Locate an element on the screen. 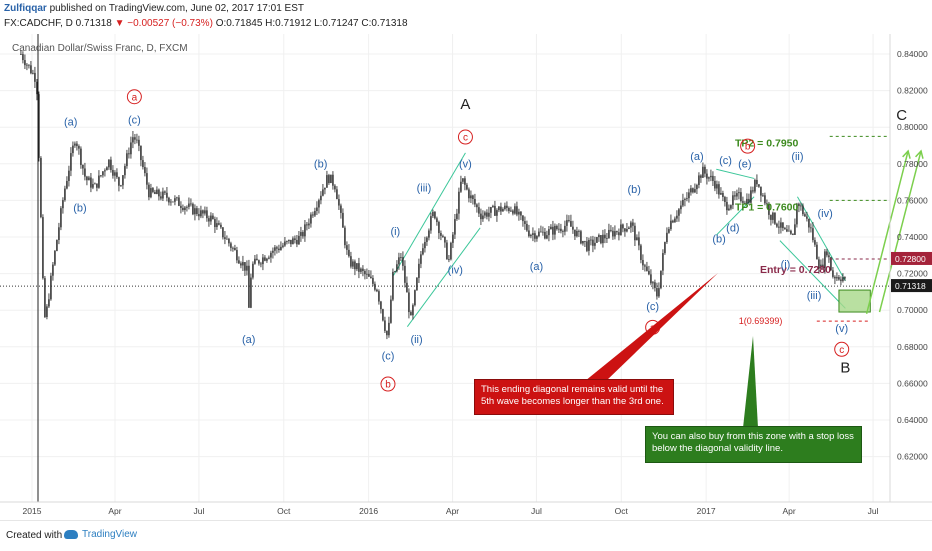  symbol-info: FX:CADCHF, D 0.71318 is located at coordinates (58, 23).